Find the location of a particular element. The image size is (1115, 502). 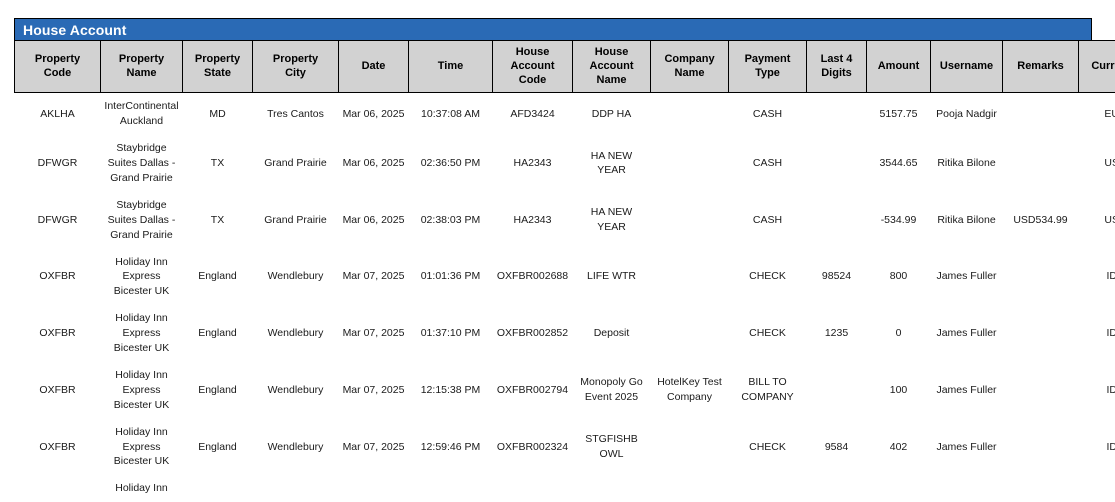

cell-currency: EUR is located at coordinates (1109, 113).